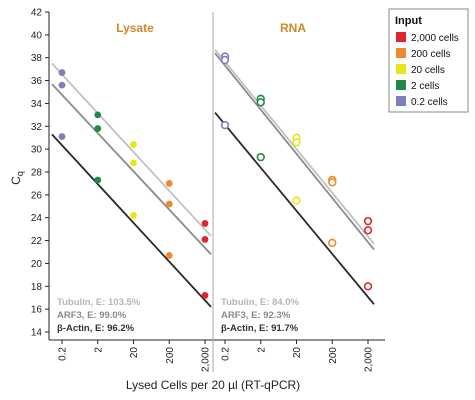 The height and width of the screenshot is (400, 475). Describe the element at coordinates (428, 70) in the screenshot. I see `legend-entry-label: 20 cells` at that location.